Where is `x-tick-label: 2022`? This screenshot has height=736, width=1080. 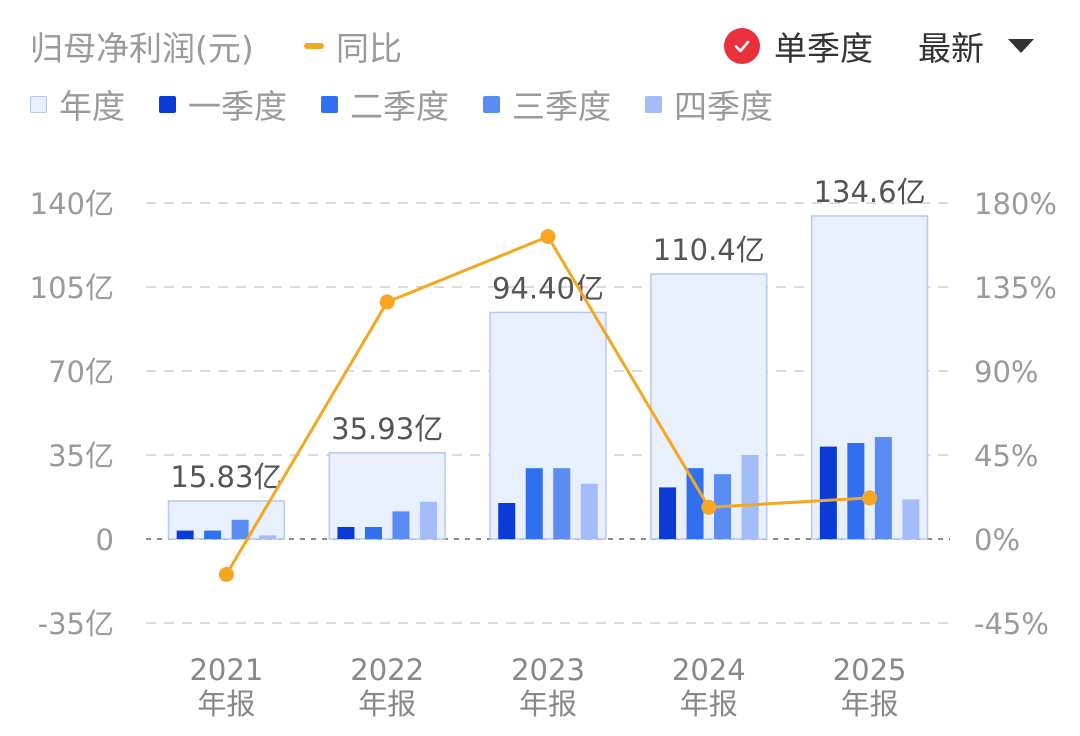 x-tick-label: 2022 is located at coordinates (387, 670).